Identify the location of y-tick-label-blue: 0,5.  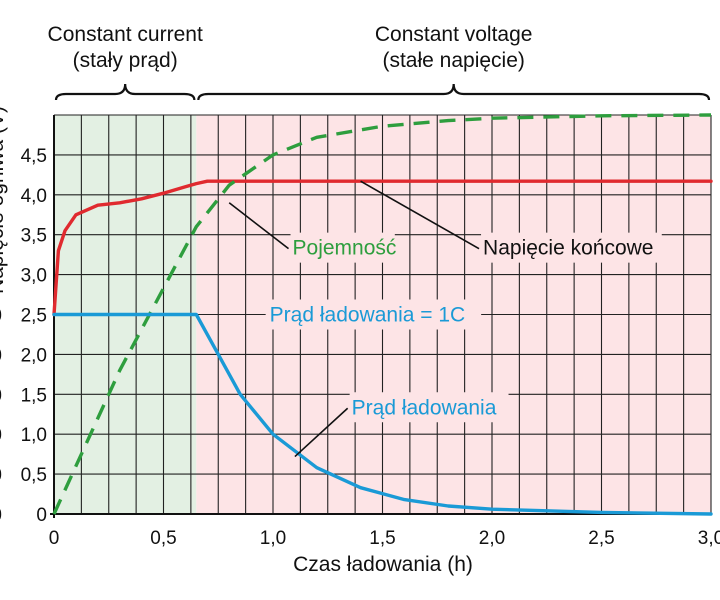
(34, 475).